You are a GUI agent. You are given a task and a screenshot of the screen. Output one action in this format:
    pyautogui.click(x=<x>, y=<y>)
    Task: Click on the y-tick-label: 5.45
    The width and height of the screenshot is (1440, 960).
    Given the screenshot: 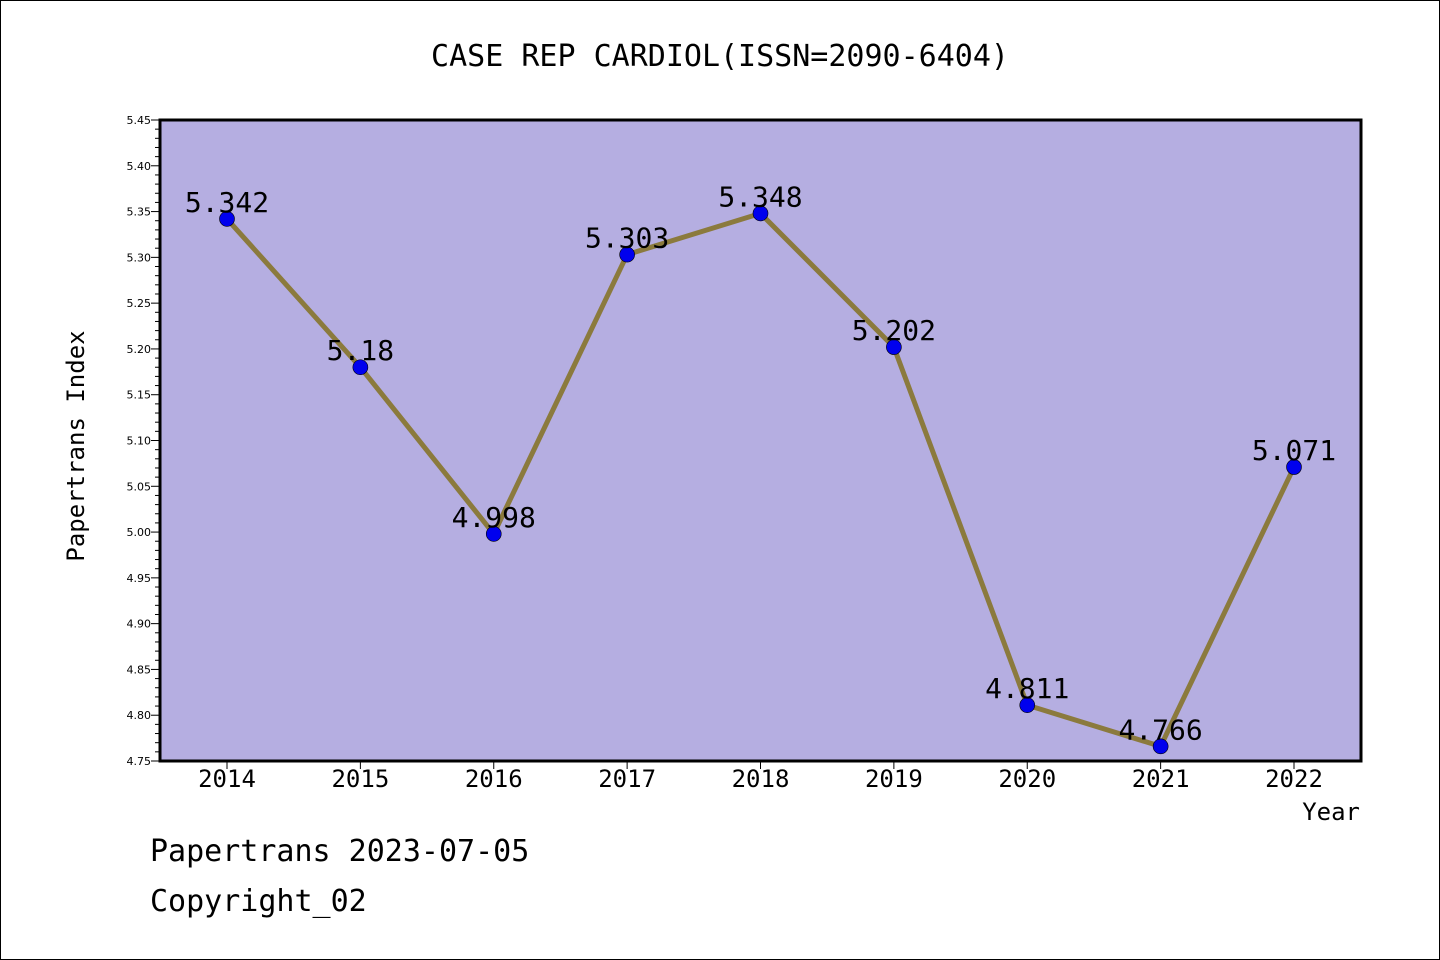 What is the action you would take?
    pyautogui.click(x=139, y=120)
    